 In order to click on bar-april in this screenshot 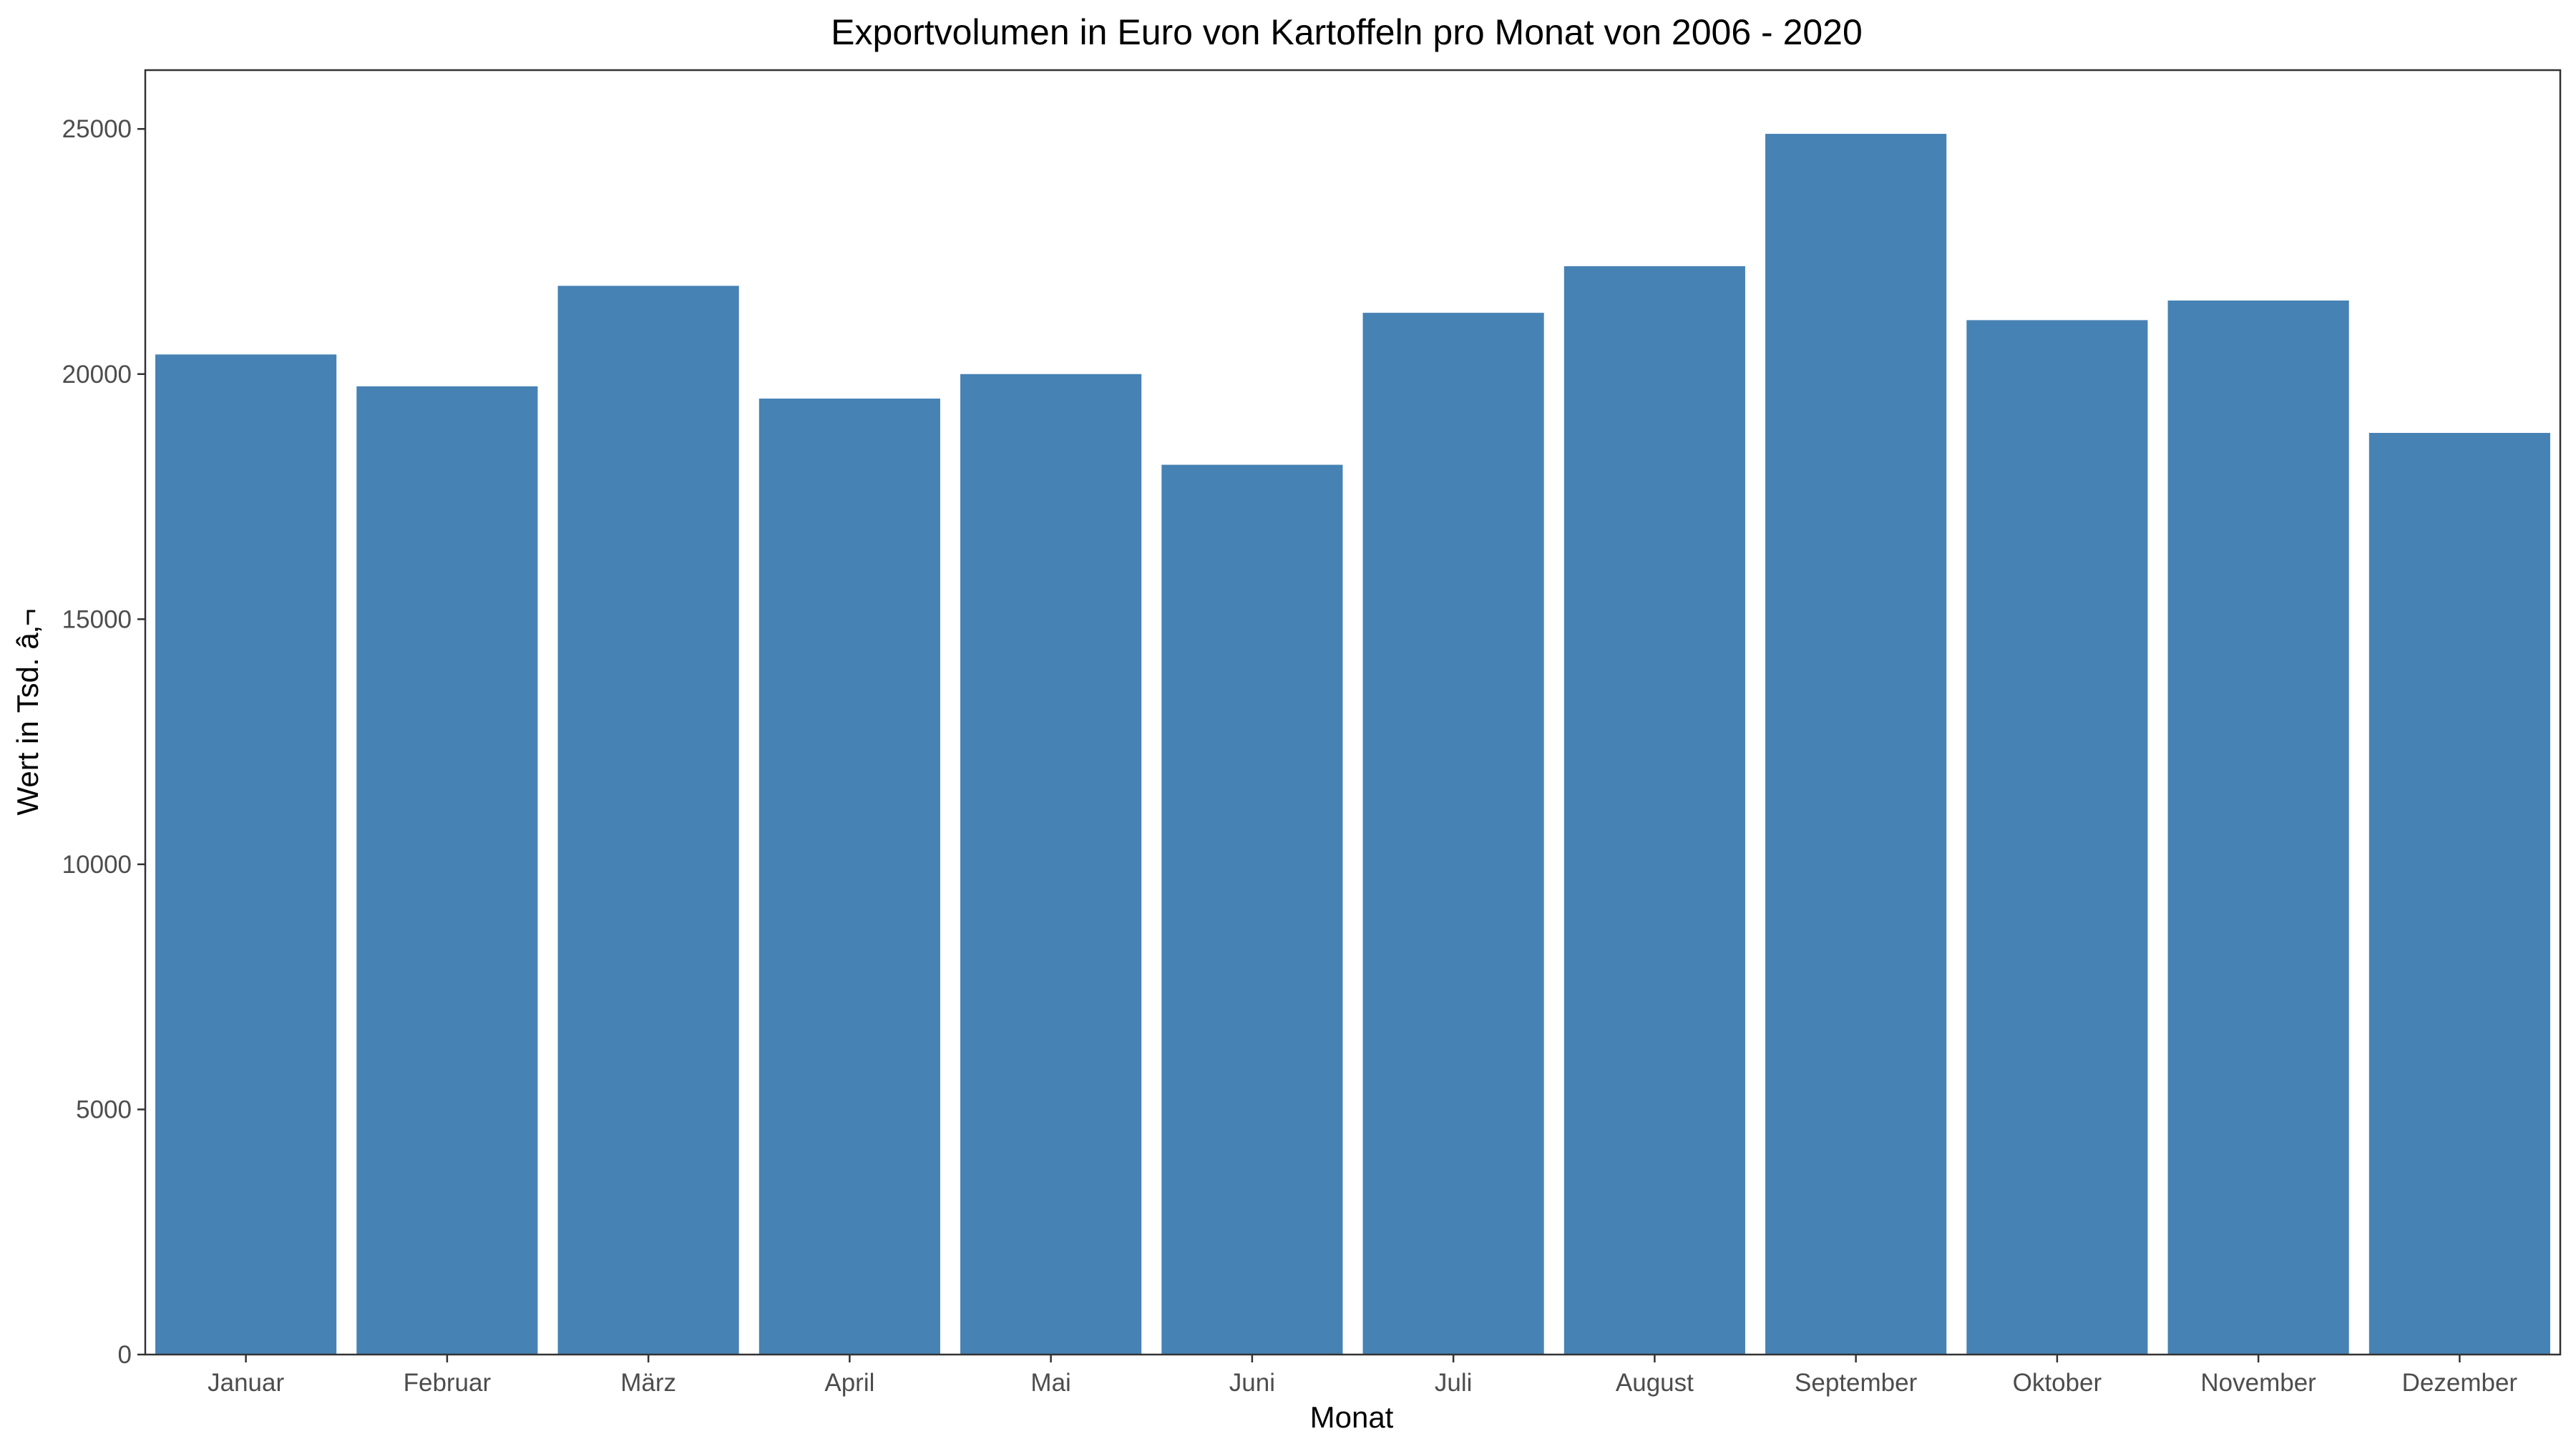, I will do `click(849, 877)`.